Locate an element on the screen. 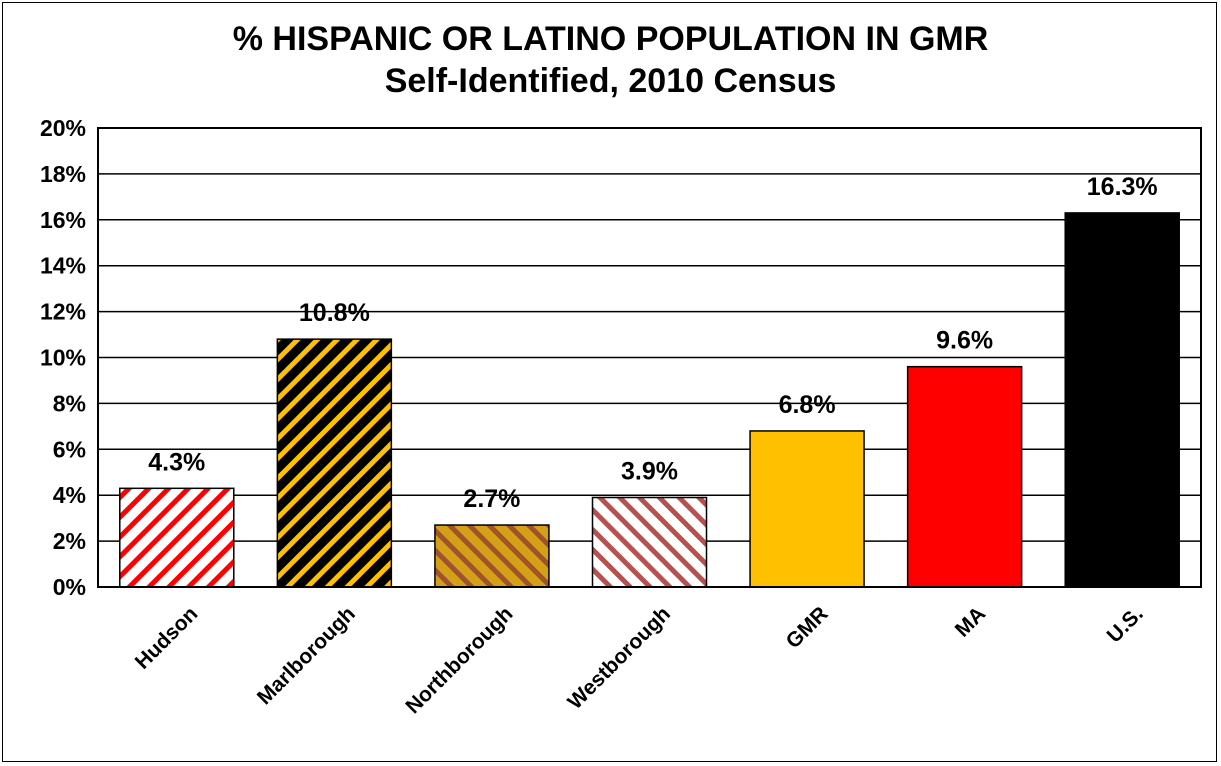 The width and height of the screenshot is (1221, 766). data-label: 9.6% is located at coordinates (964, 341).